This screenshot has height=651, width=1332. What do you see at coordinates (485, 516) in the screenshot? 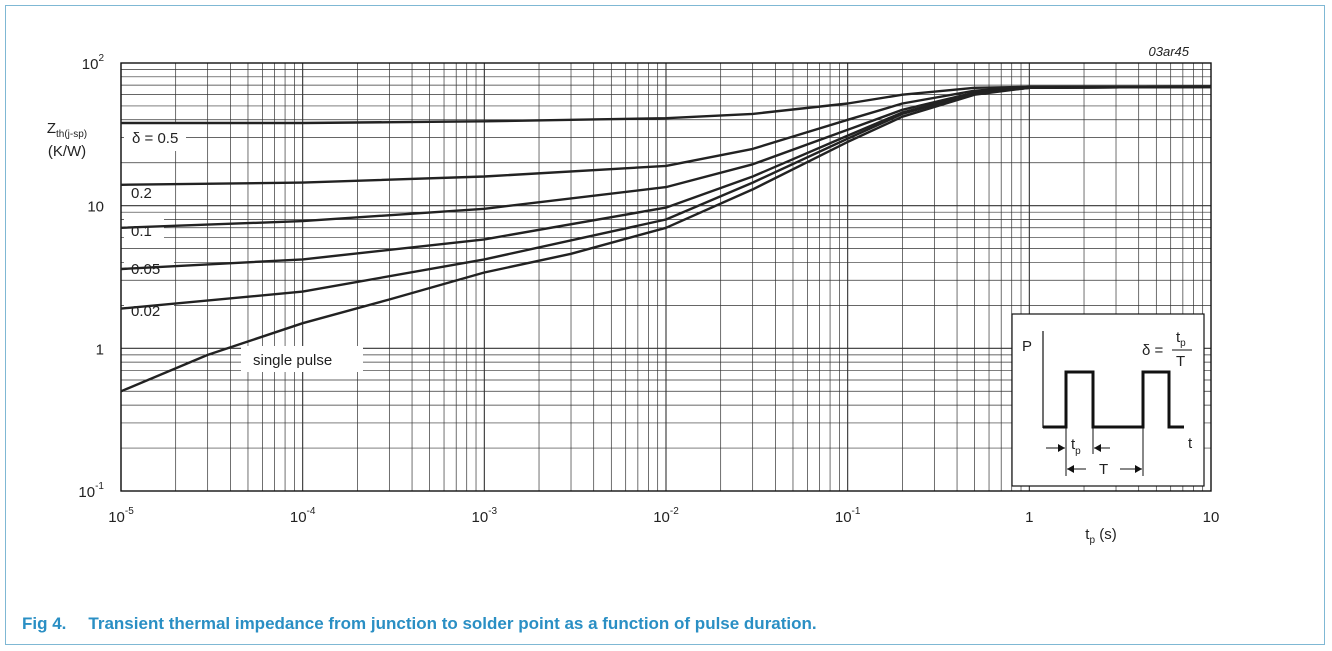
I see `x-tick-label: 10⁻³` at bounding box center [485, 516].